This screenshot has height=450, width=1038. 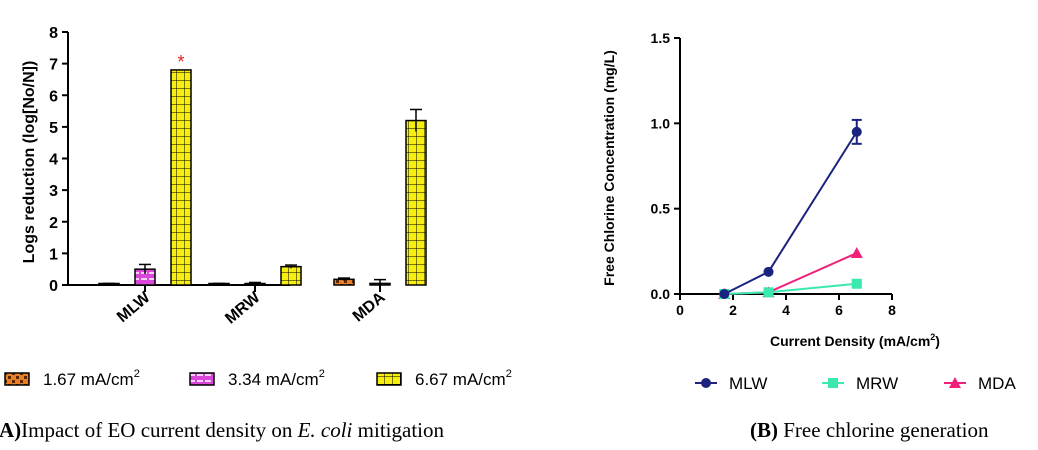 What do you see at coordinates (661, 209) in the screenshot?
I see `y-tick-label: 0.5` at bounding box center [661, 209].